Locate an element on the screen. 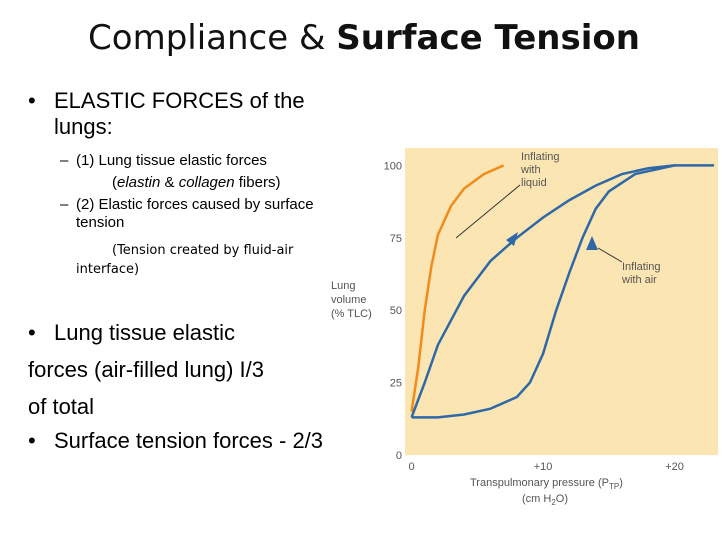 Image resolution: width=728 pixels, height=546 pixels. y-tick-label: 100 is located at coordinates (393, 166).